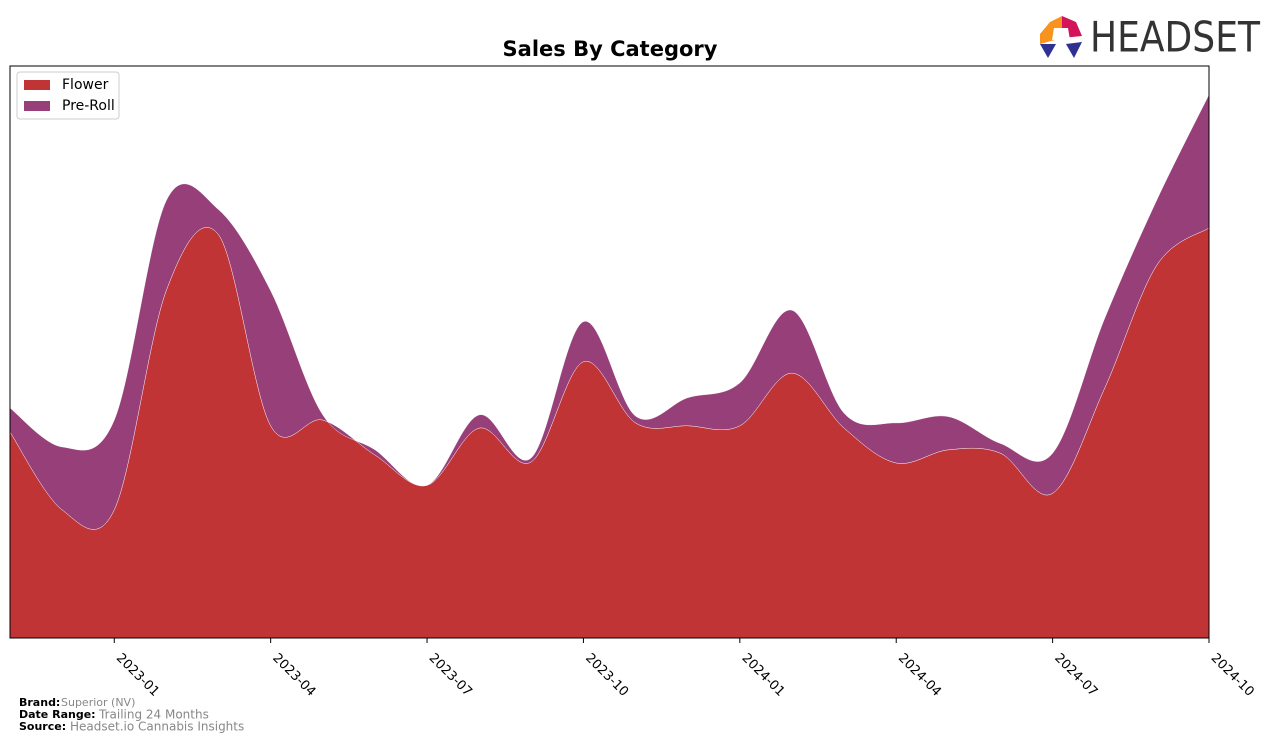  I want to click on x-tick-label: 2024-07, so click(1075, 675).